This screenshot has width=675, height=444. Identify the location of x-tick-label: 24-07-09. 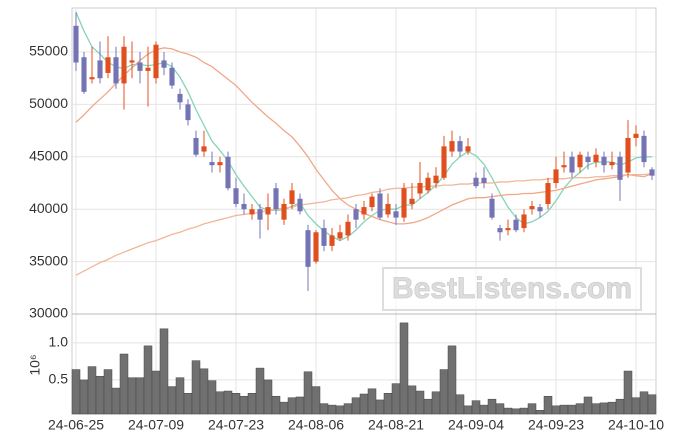
(156, 425).